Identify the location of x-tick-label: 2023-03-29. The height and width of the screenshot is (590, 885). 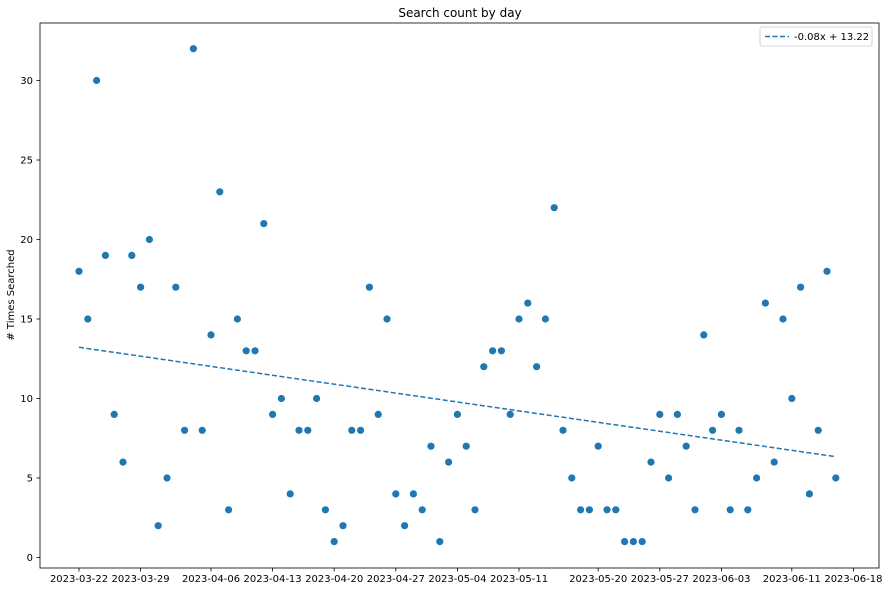
(141, 579).